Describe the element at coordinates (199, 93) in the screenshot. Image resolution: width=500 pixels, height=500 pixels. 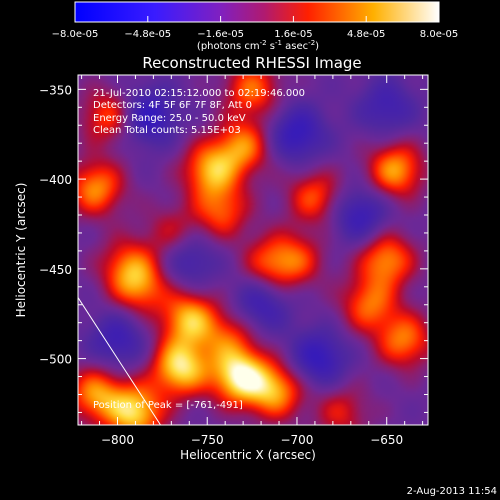
I see `annotation-time: 21-Jul-2010 02:15:12.000 to 02:19:46.000` at that location.